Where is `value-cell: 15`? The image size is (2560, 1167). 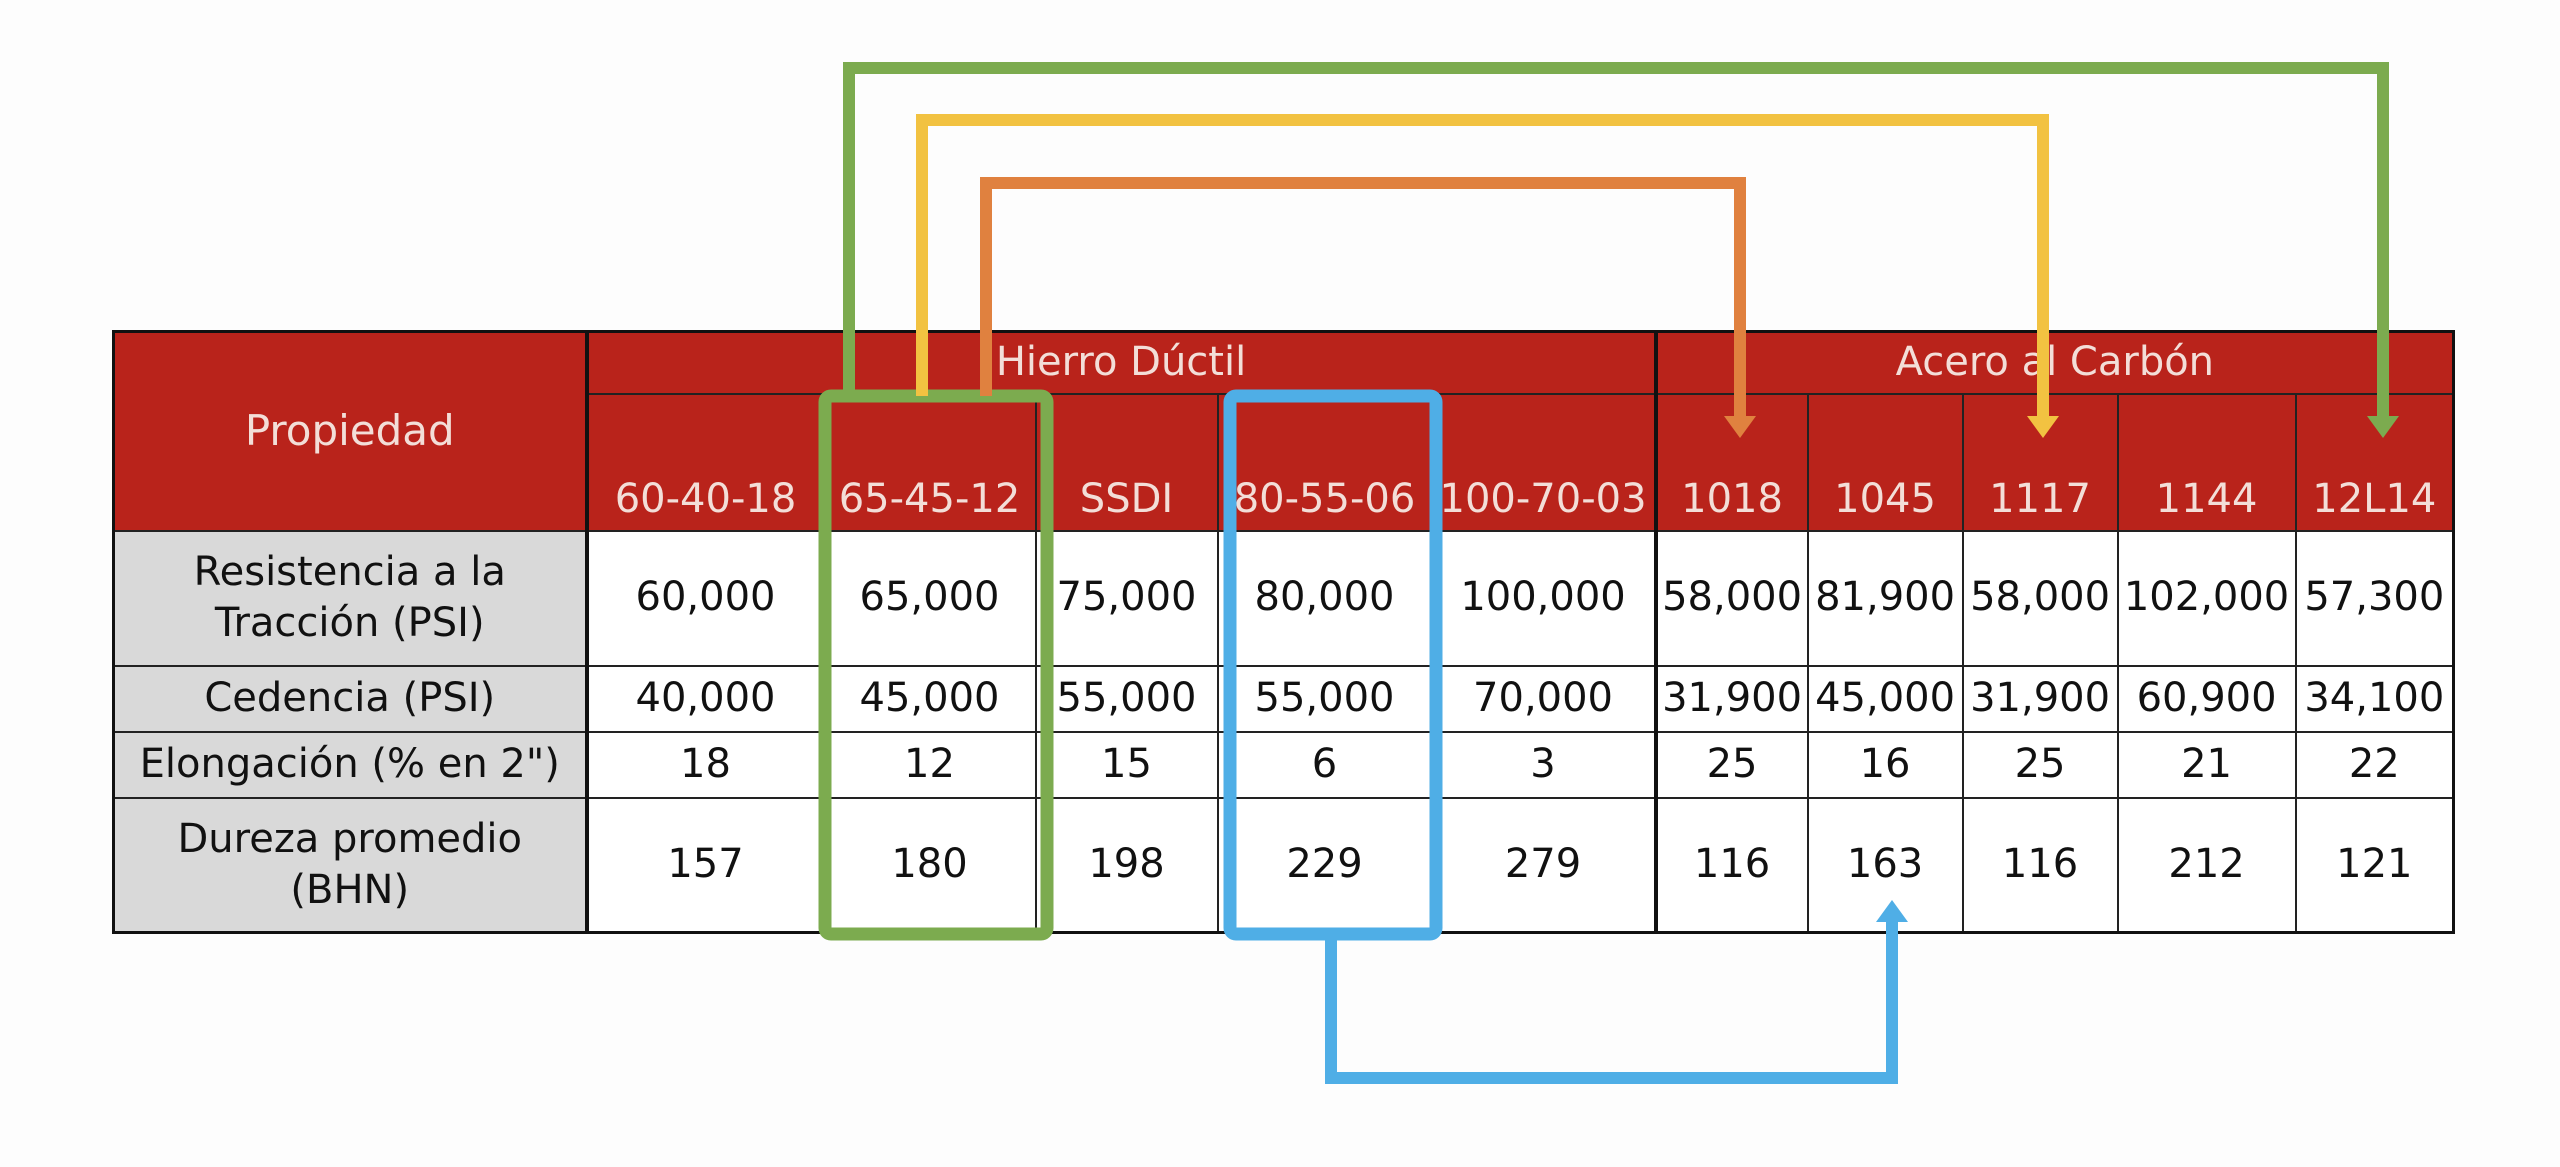
value-cell: 15 is located at coordinates (1126, 764).